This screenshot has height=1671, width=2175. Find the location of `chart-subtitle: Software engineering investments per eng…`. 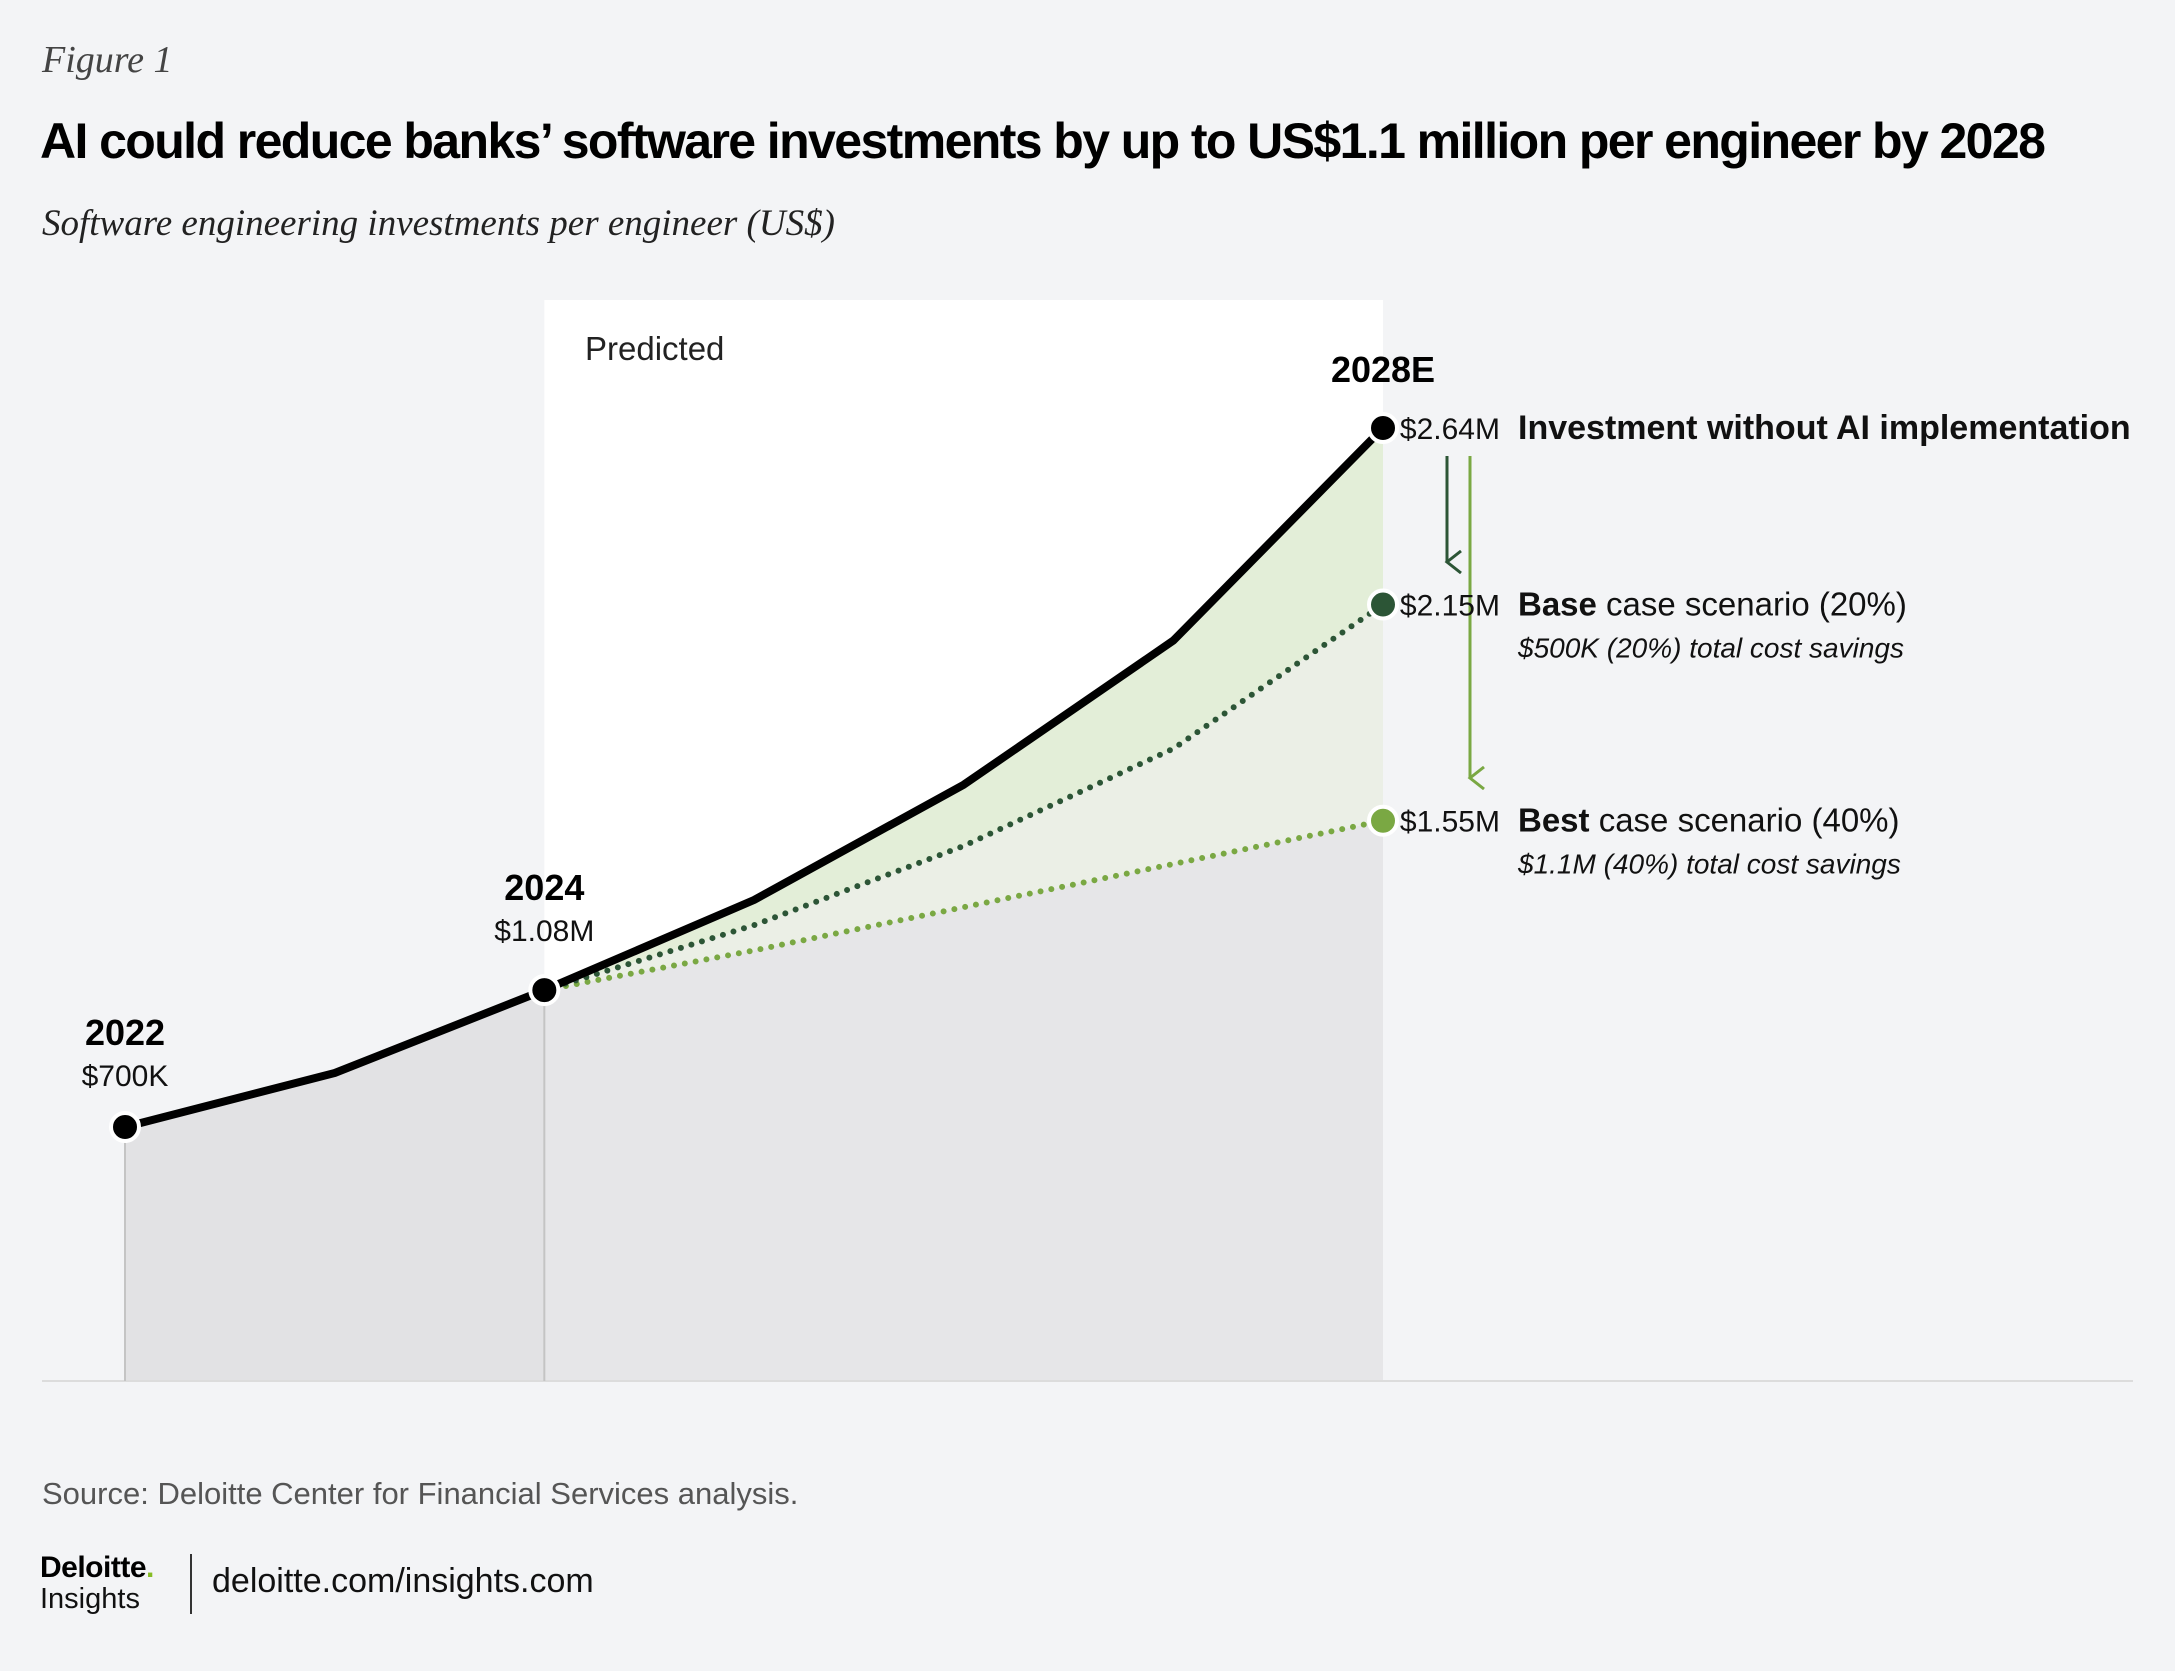

chart-subtitle: Software engineering investments per eng… is located at coordinates (438, 223).